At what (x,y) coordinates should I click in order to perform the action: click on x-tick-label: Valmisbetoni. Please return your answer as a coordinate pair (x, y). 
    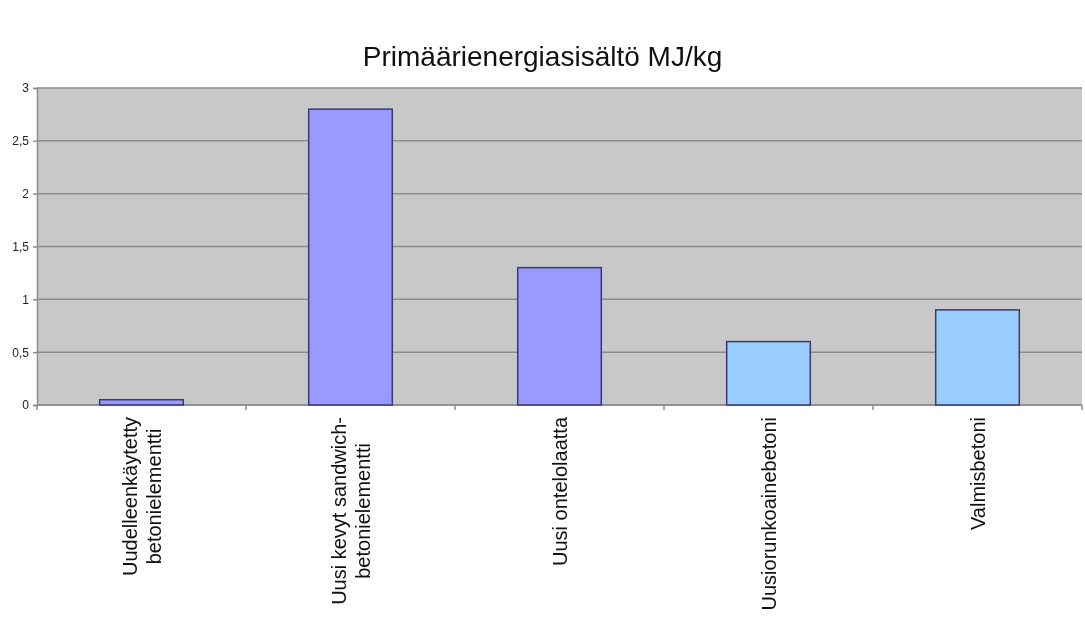
    Looking at the image, I should click on (977, 474).